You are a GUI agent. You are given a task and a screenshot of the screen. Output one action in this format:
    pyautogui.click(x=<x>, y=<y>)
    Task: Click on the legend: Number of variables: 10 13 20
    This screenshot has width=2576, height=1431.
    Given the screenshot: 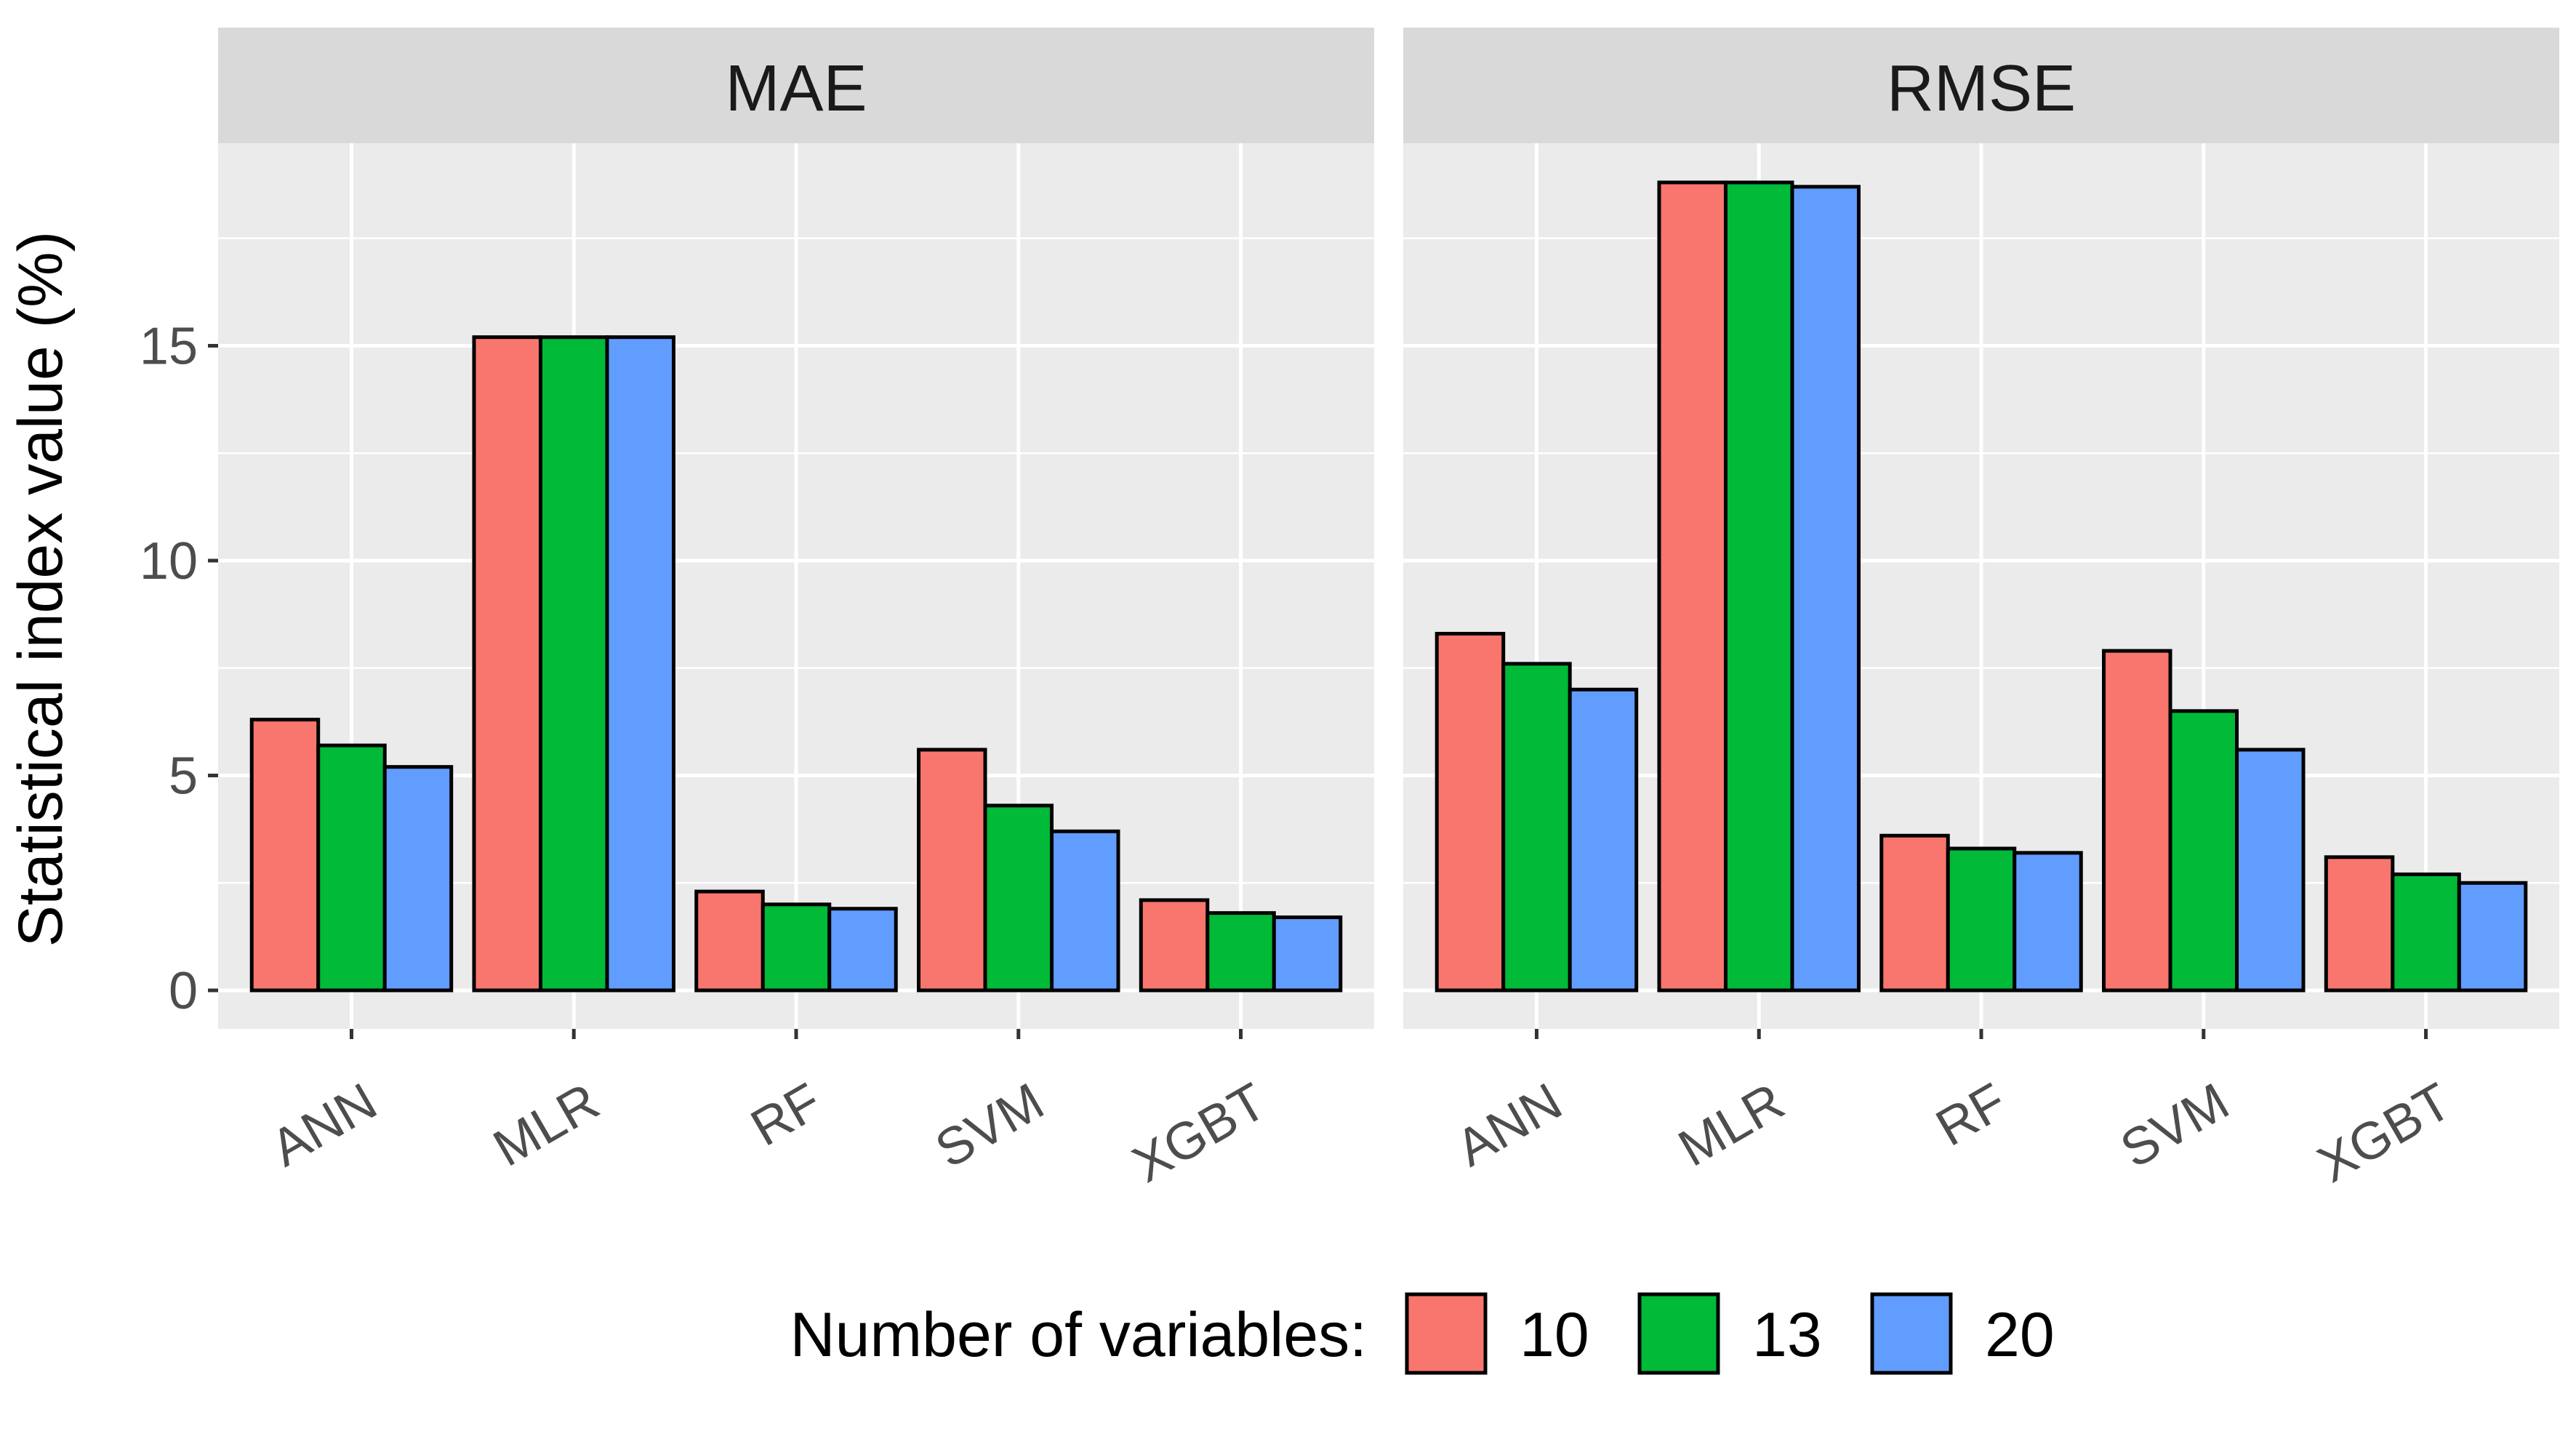 What is the action you would take?
    pyautogui.click(x=1422, y=1333)
    